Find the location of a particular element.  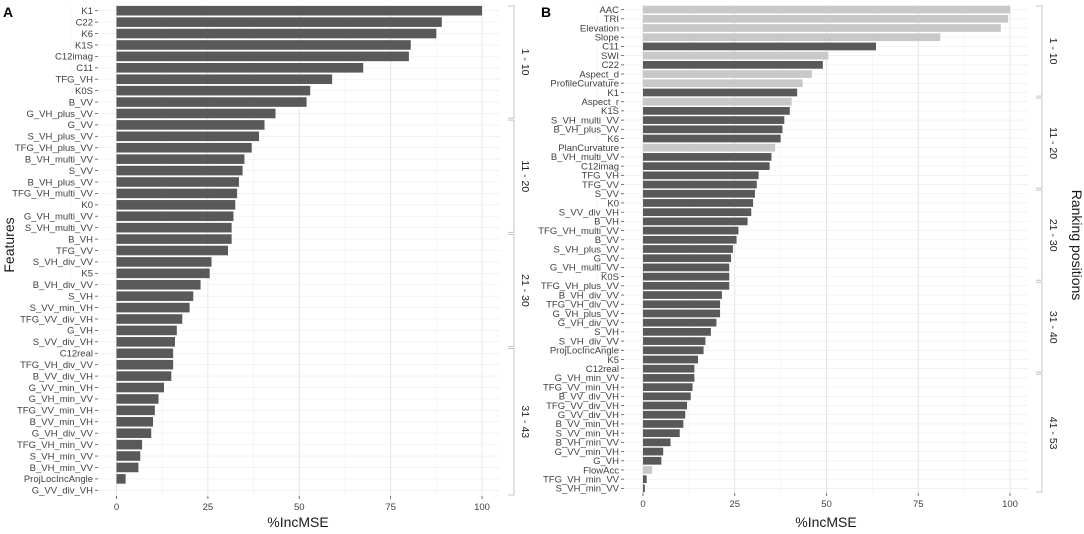

bar-g-vh-min-vv is located at coordinates (669, 378).